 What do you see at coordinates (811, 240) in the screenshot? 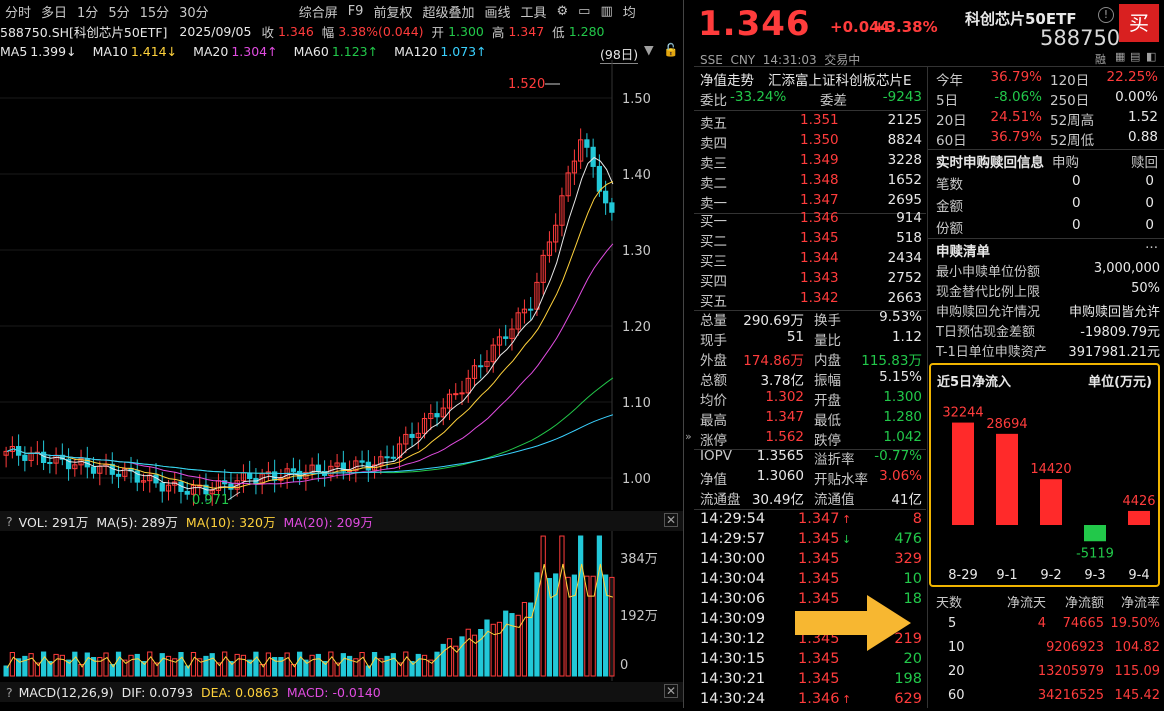
I see `bid-level: 买二 1.345 518` at bounding box center [811, 240].